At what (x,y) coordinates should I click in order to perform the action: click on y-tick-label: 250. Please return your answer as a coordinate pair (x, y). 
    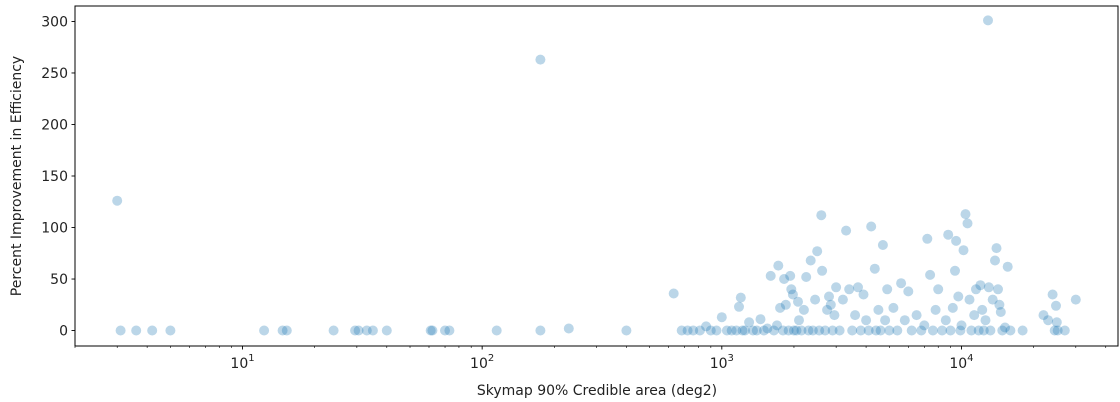
    Looking at the image, I should click on (54, 74).